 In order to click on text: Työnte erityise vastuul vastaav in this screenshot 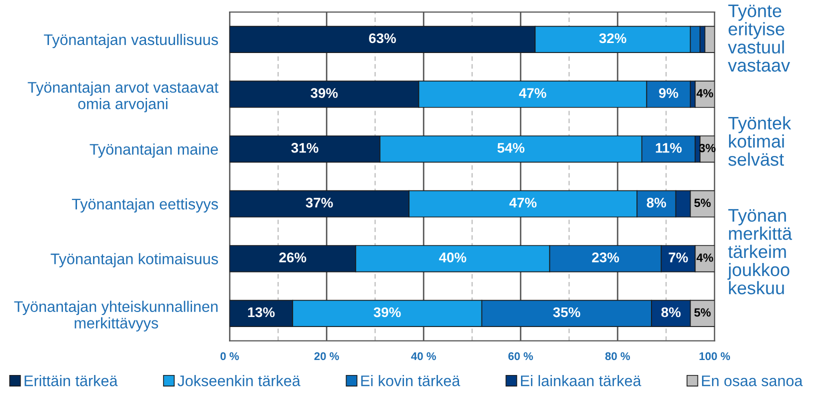, I will do `click(759, 38)`.